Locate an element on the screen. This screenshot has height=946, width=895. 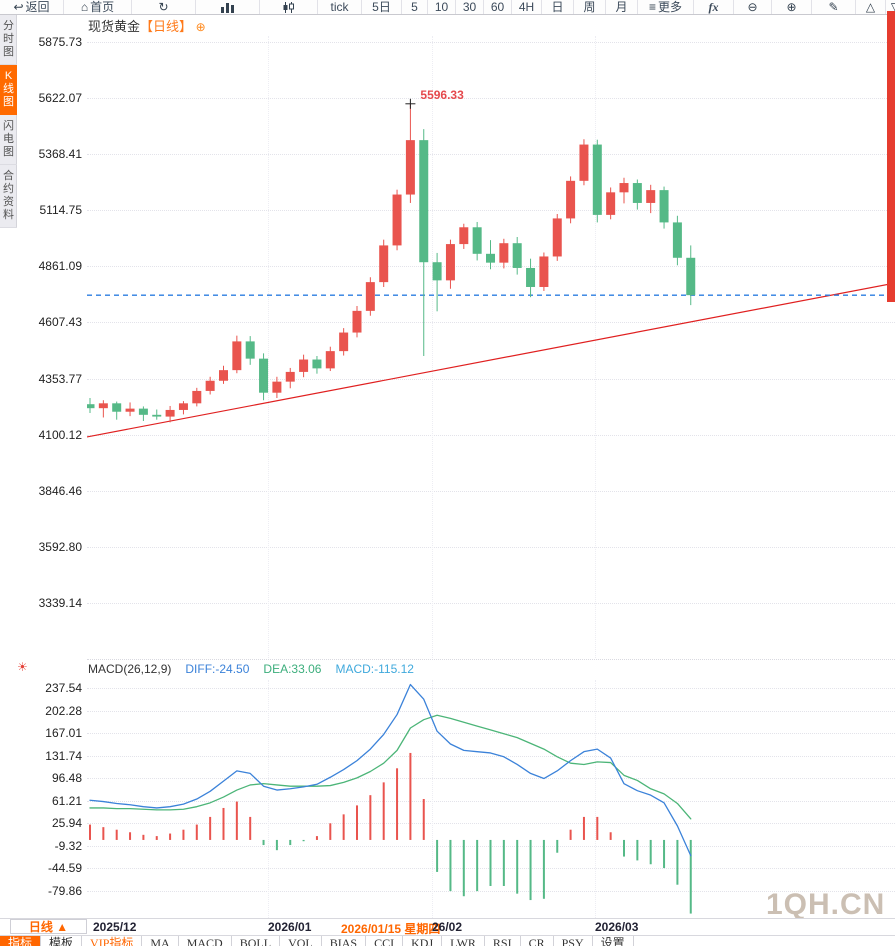
left-sidebar: 分时图 K线图 闪电图 合约资料 is located at coordinates (8, 121).